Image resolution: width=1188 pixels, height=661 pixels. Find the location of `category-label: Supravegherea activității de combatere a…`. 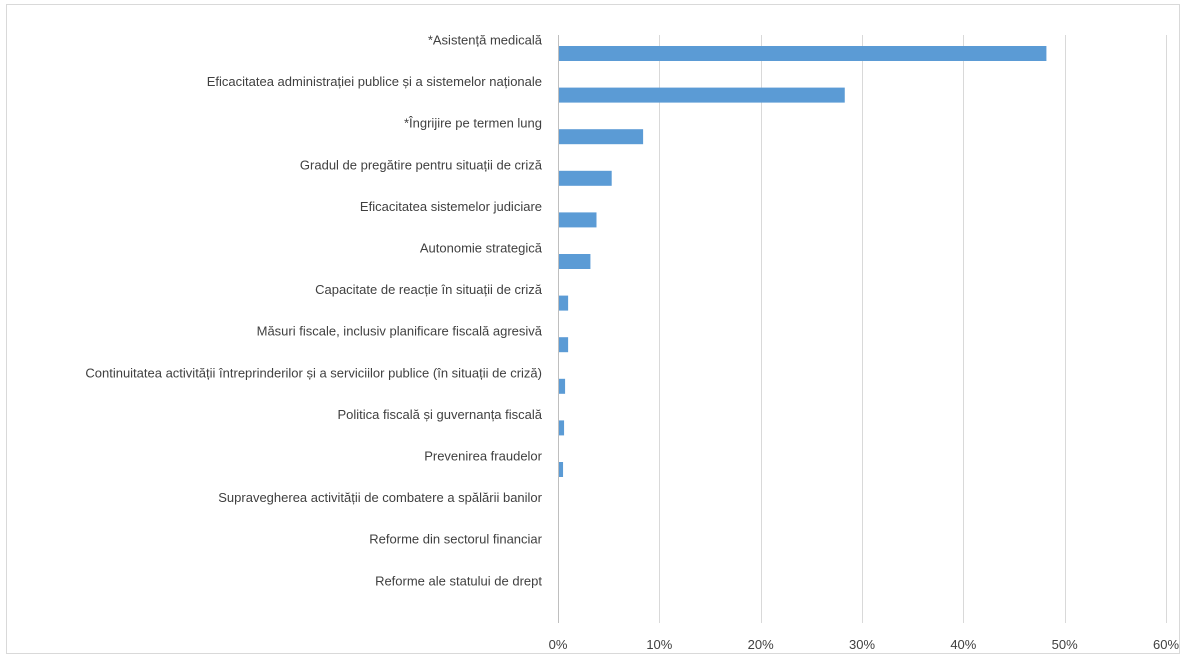

category-label: Supravegherea activității de combatere a… is located at coordinates (380, 497).